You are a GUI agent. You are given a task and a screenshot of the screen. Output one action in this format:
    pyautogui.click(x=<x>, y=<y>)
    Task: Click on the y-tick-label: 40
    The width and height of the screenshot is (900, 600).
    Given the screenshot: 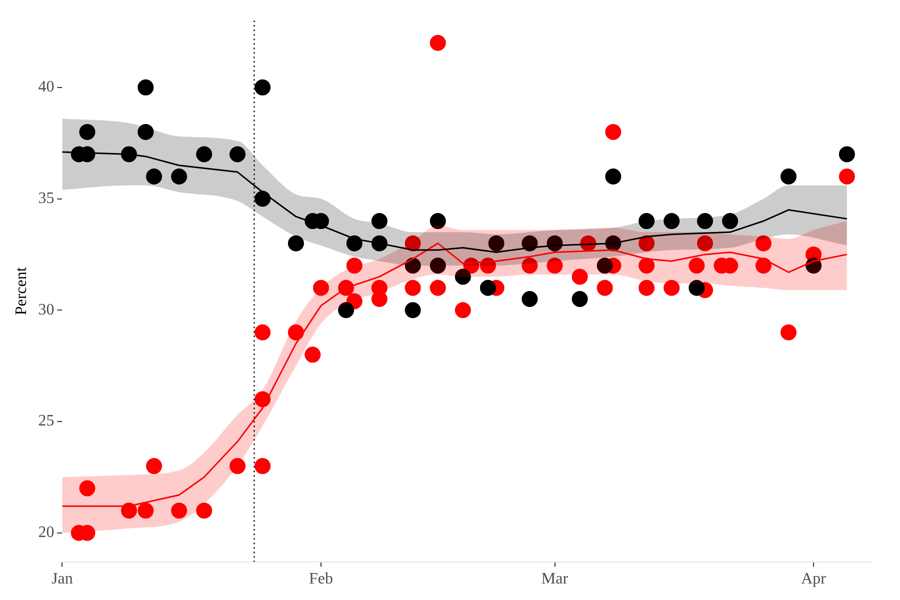 What is the action you would take?
    pyautogui.click(x=46, y=87)
    